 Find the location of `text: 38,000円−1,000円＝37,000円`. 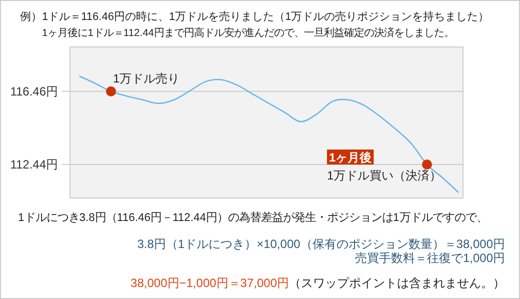

text: 38,000円−1,000円＝37,000円 is located at coordinates (209, 283).